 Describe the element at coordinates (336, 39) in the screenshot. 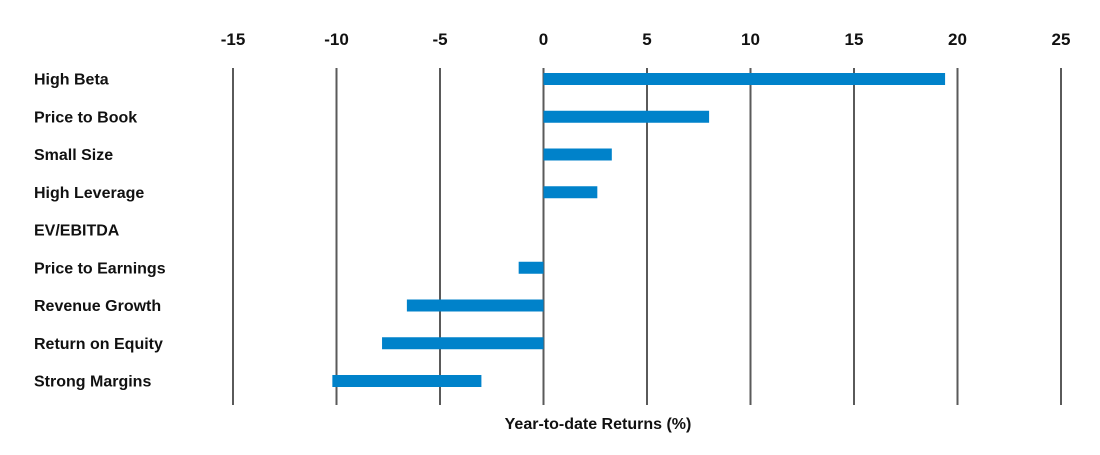

I see `x-tick-label: -10` at that location.